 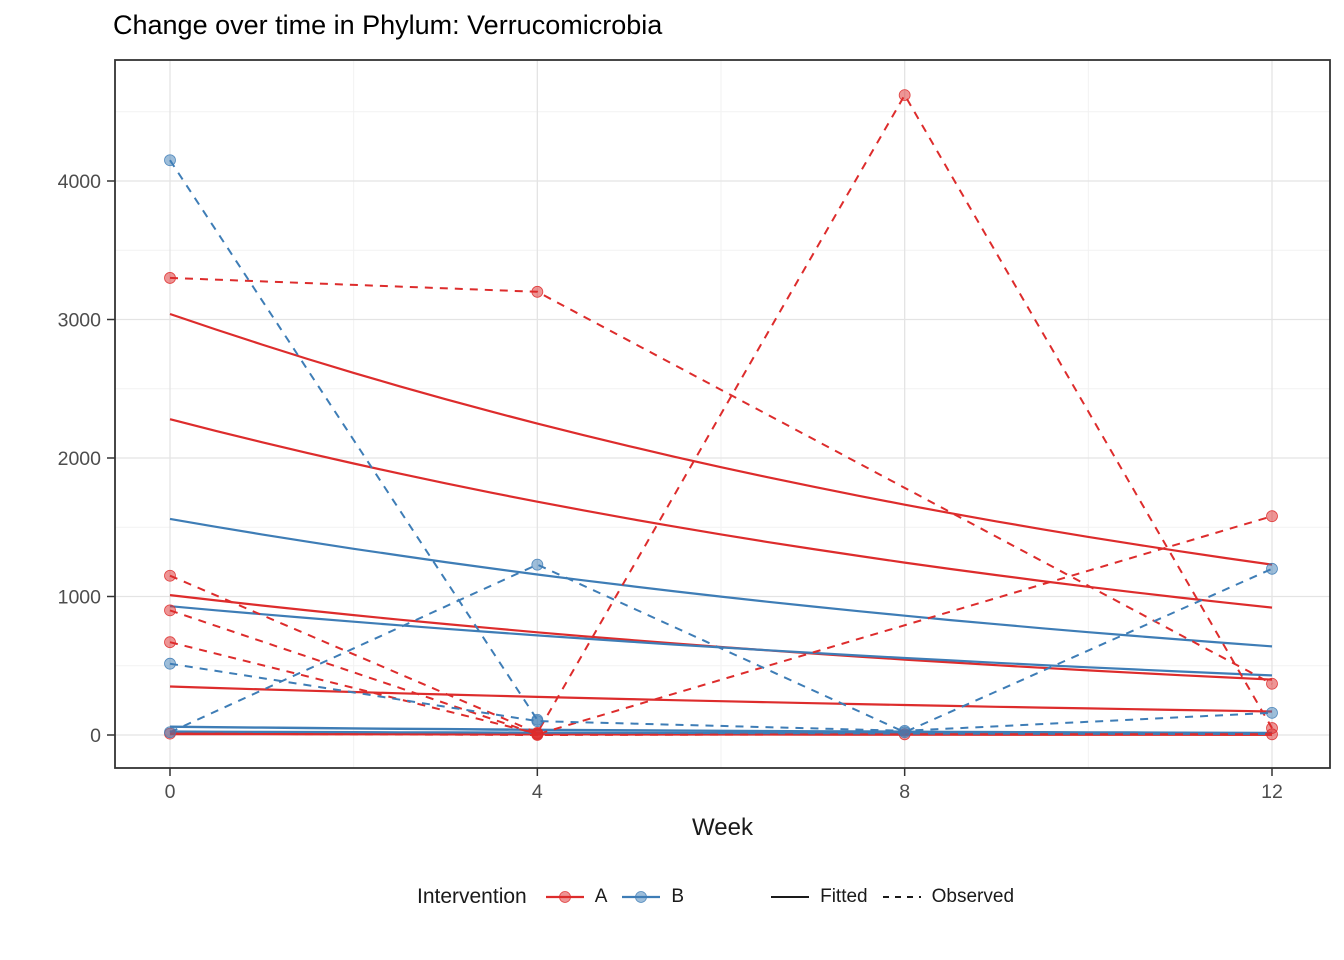 What do you see at coordinates (1272, 792) in the screenshot?
I see `x-tick-label: 12` at bounding box center [1272, 792].